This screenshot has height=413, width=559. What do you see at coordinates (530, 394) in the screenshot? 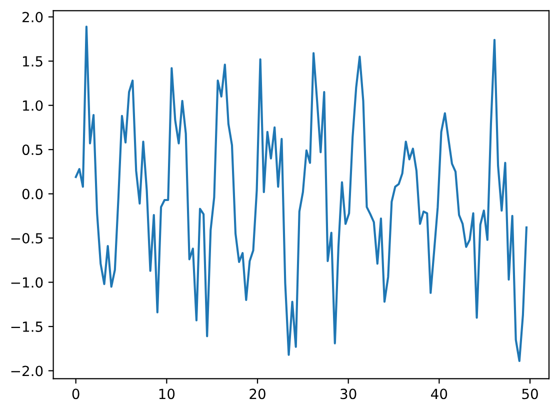
I see `x-tick-label: 50` at bounding box center [530, 394].